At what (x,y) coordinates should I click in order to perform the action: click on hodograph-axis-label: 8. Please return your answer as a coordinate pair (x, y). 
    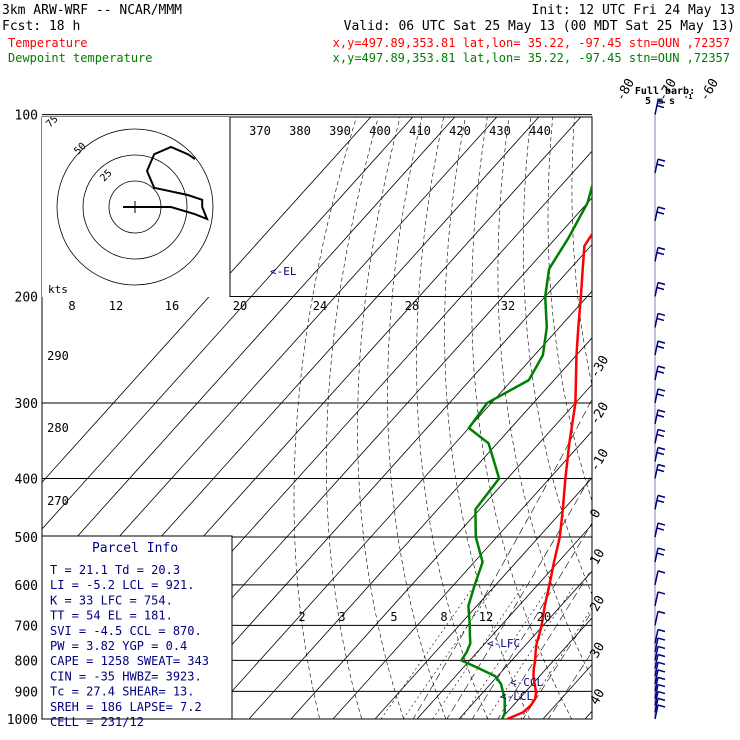
    Looking at the image, I should click on (71, 306).